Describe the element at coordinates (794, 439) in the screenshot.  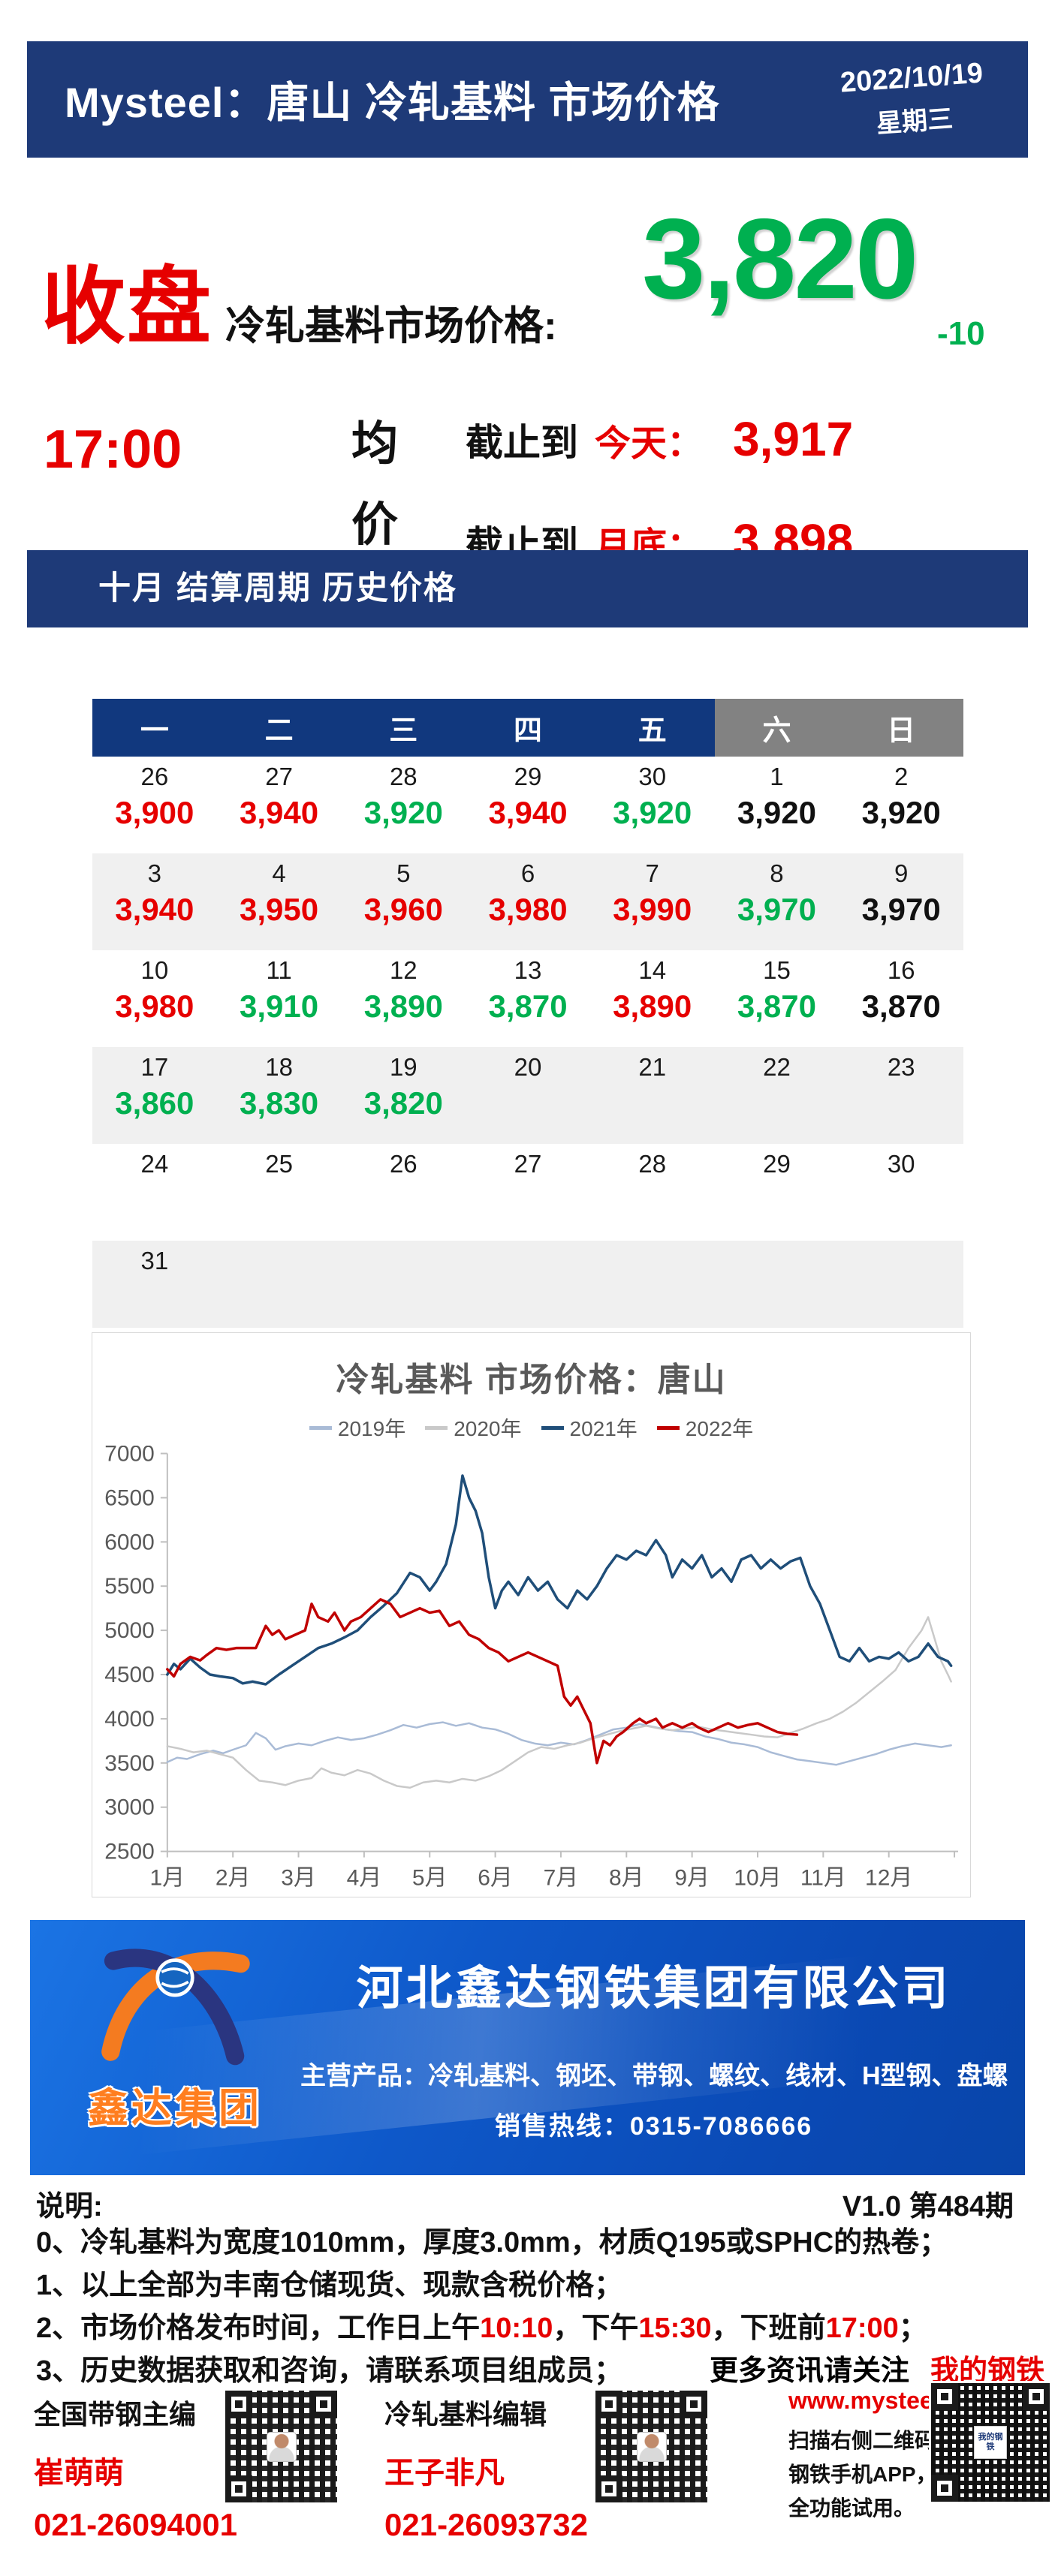
I see `avg-value-today: 3,917` at that location.